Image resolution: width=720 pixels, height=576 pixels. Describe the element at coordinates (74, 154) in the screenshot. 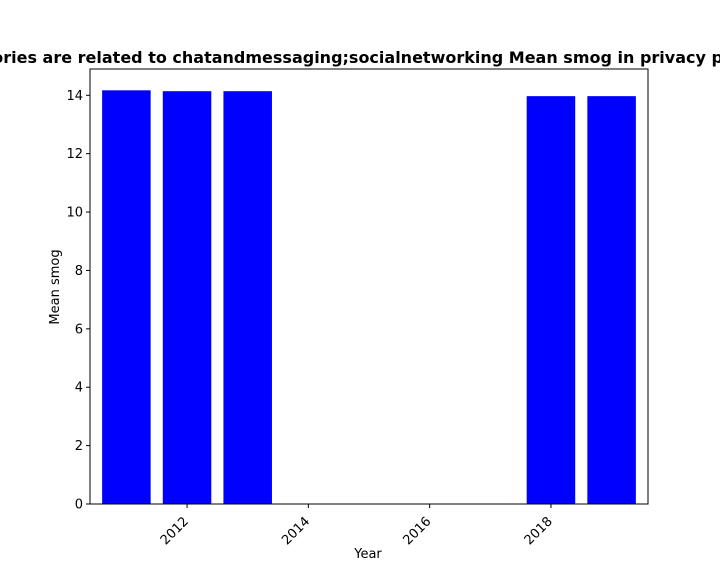

I see `y-tick-label: 12` at that location.